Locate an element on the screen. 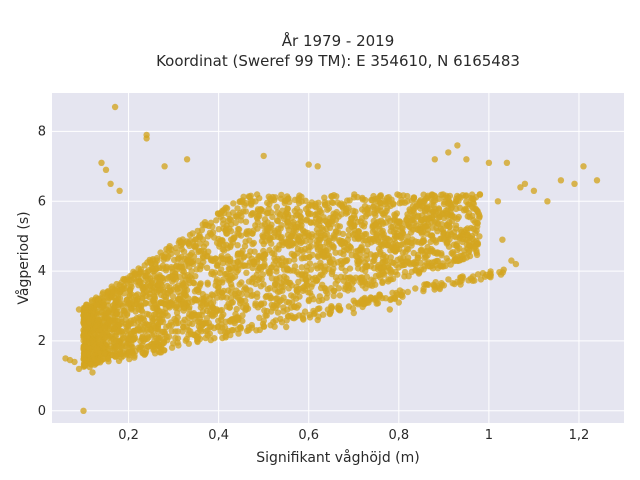 The width and height of the screenshot is (640, 480). chart-title-line-1: År 1979 - 2019 is located at coordinates (338, 40).